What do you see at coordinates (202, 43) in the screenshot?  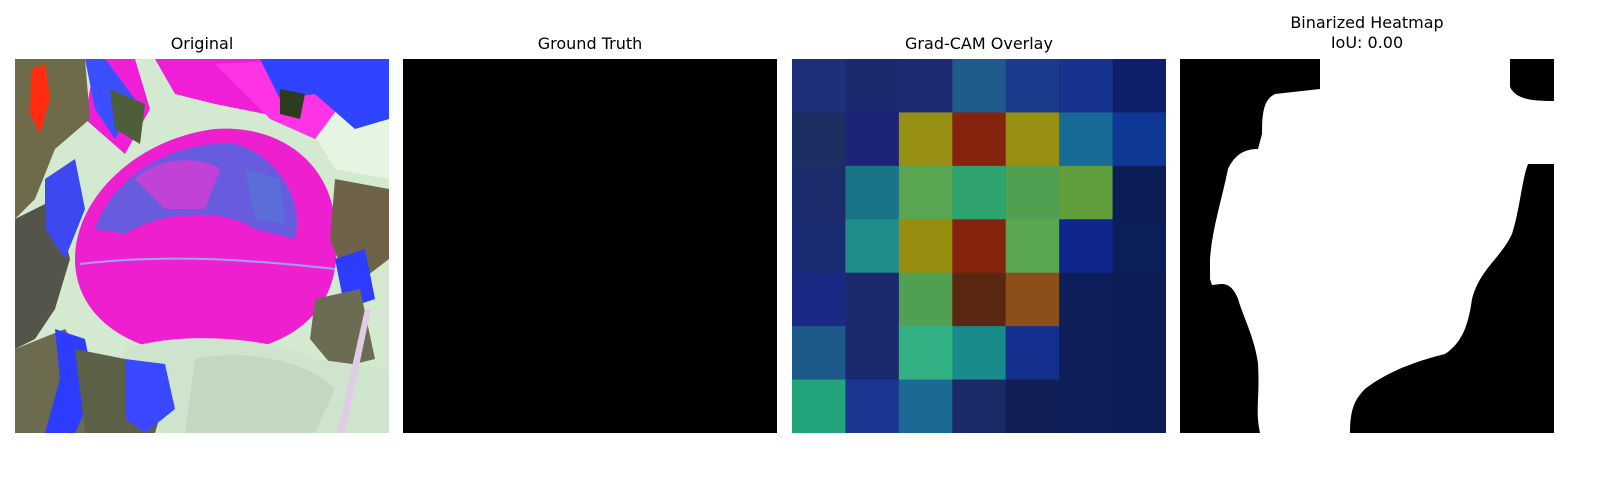 I see `original-title: Original` at bounding box center [202, 43].